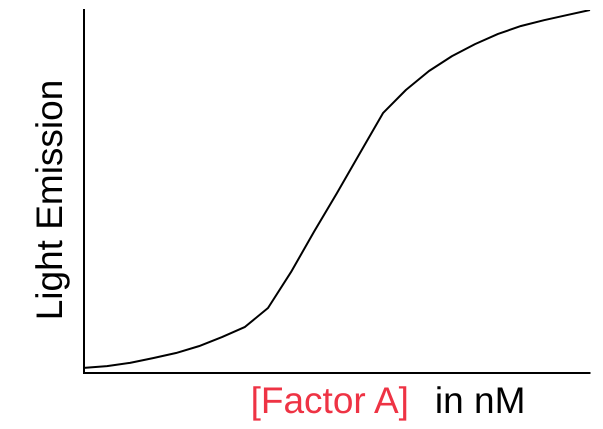  Describe the element at coordinates (50, 200) in the screenshot. I see `y-axis-title: Light Emission` at that location.